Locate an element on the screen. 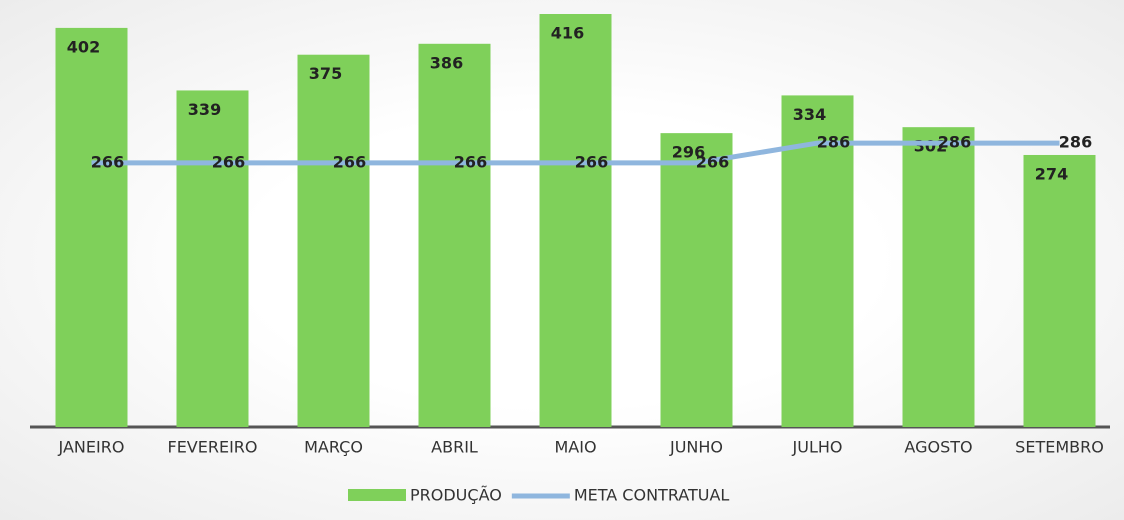  line is located at coordinates (575, 153).